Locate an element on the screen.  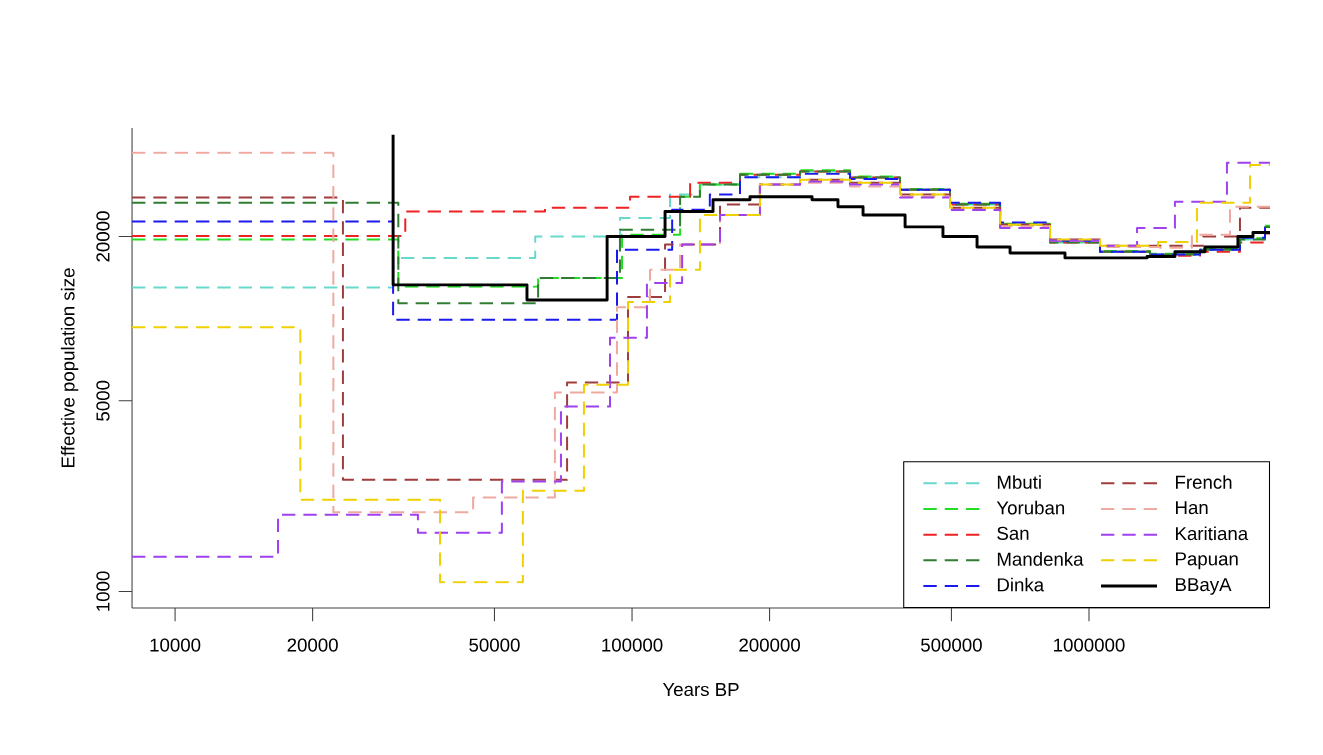
x-tick-label: 50000 is located at coordinates (494, 645).